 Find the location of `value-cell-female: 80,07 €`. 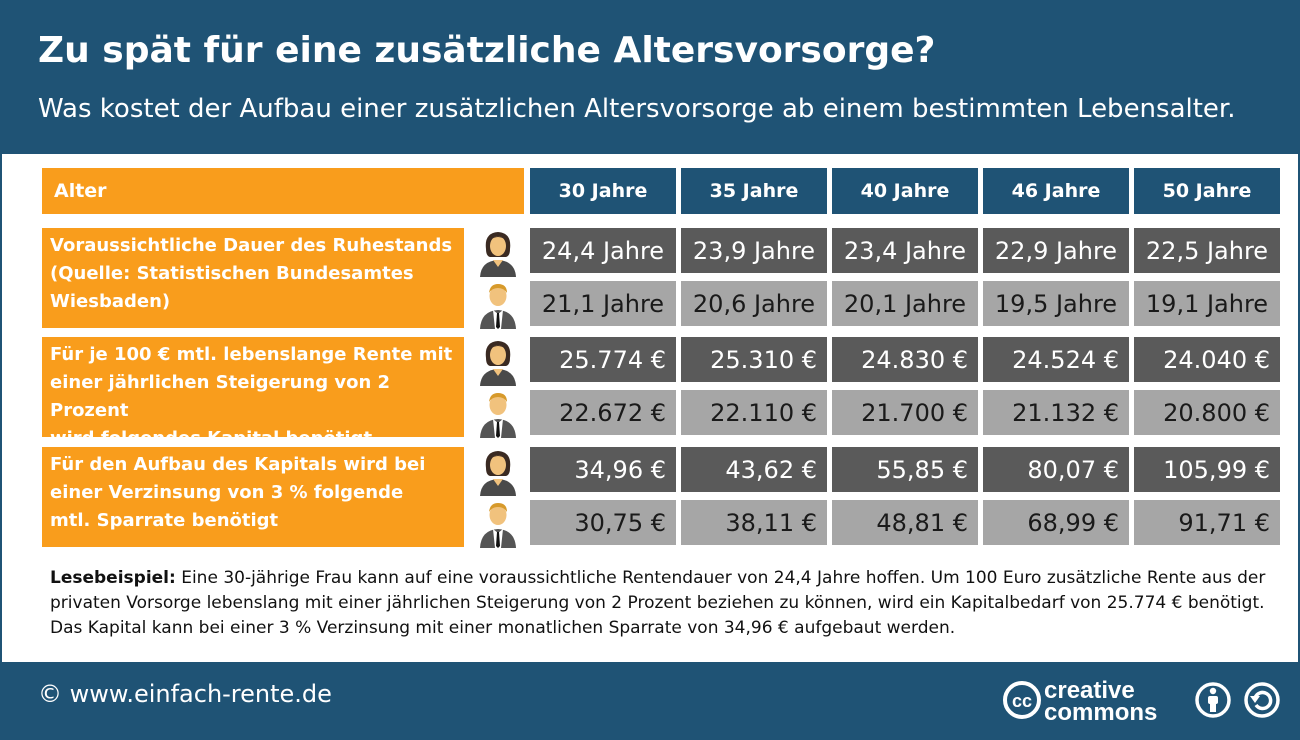

value-cell-female: 80,07 € is located at coordinates (1056, 469).